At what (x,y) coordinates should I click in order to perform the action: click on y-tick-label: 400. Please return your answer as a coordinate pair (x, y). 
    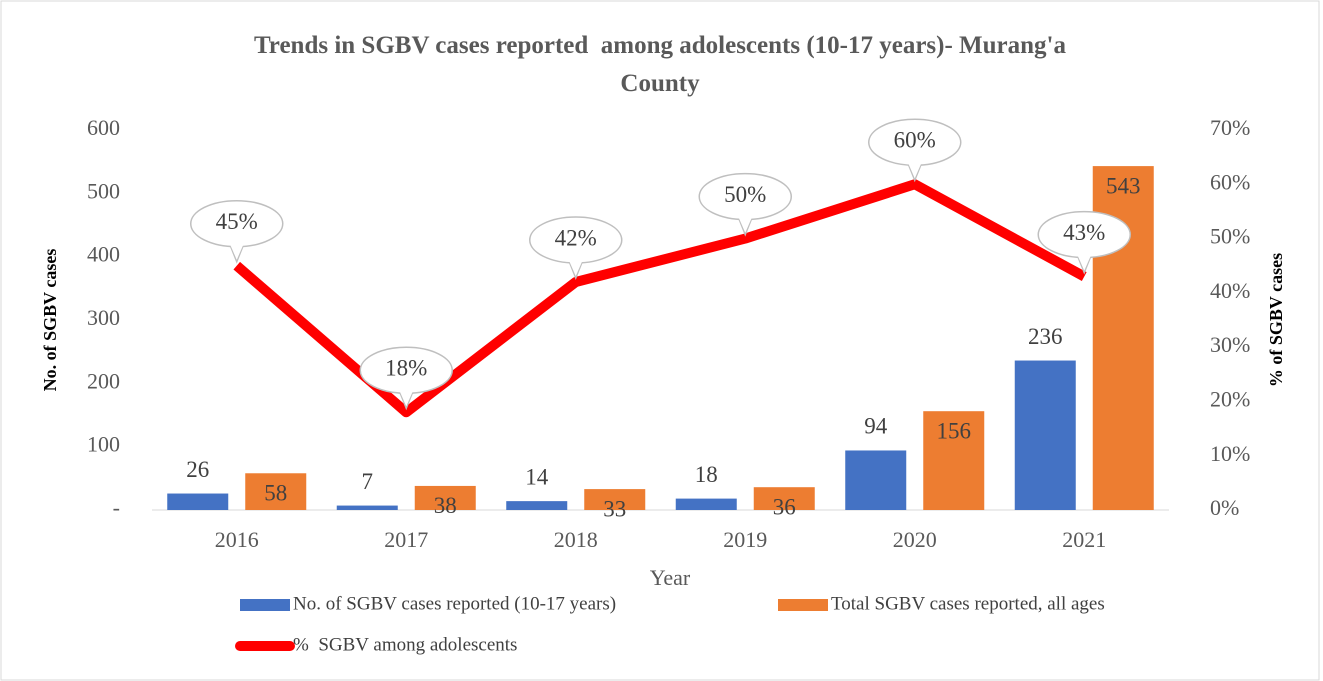
    Looking at the image, I should click on (103, 254).